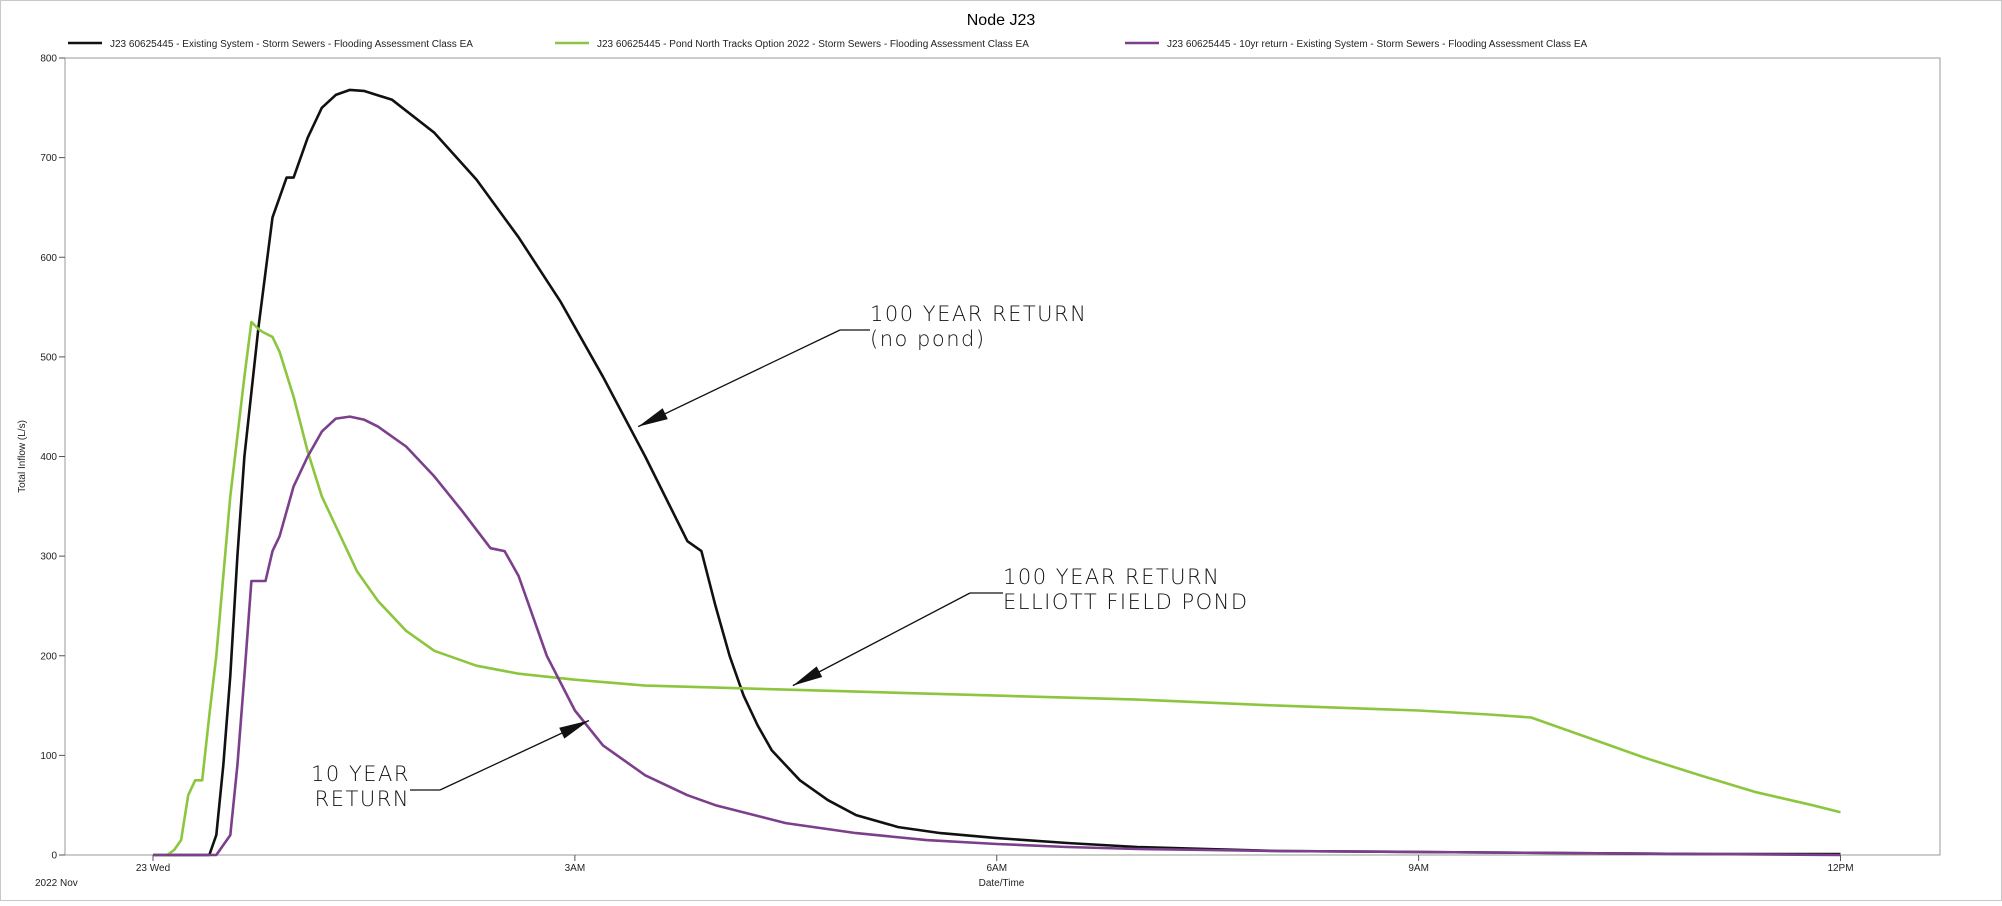  I want to click on y-tick-label: 300, so click(48, 557).